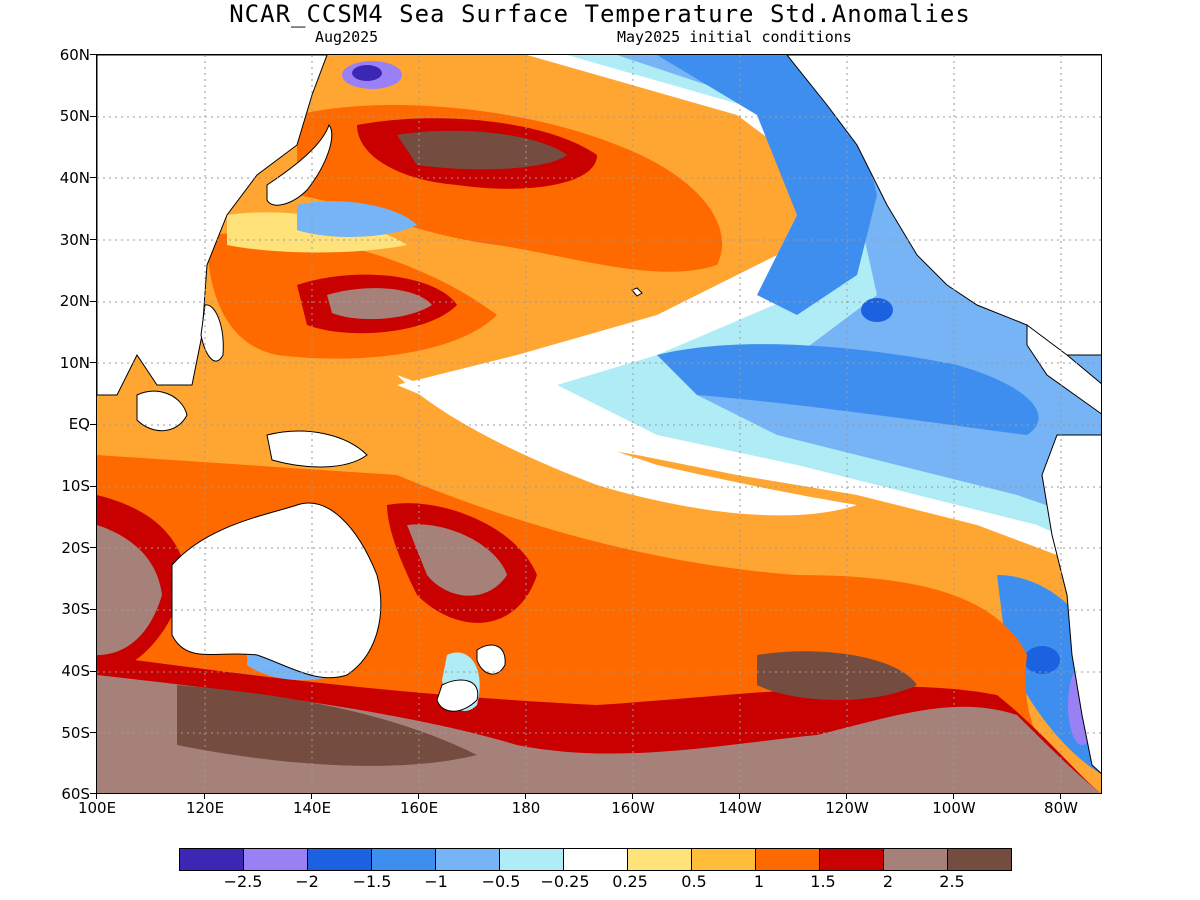  Describe the element at coordinates (1071, 604) in the screenshot. I see `south-america-land` at that location.